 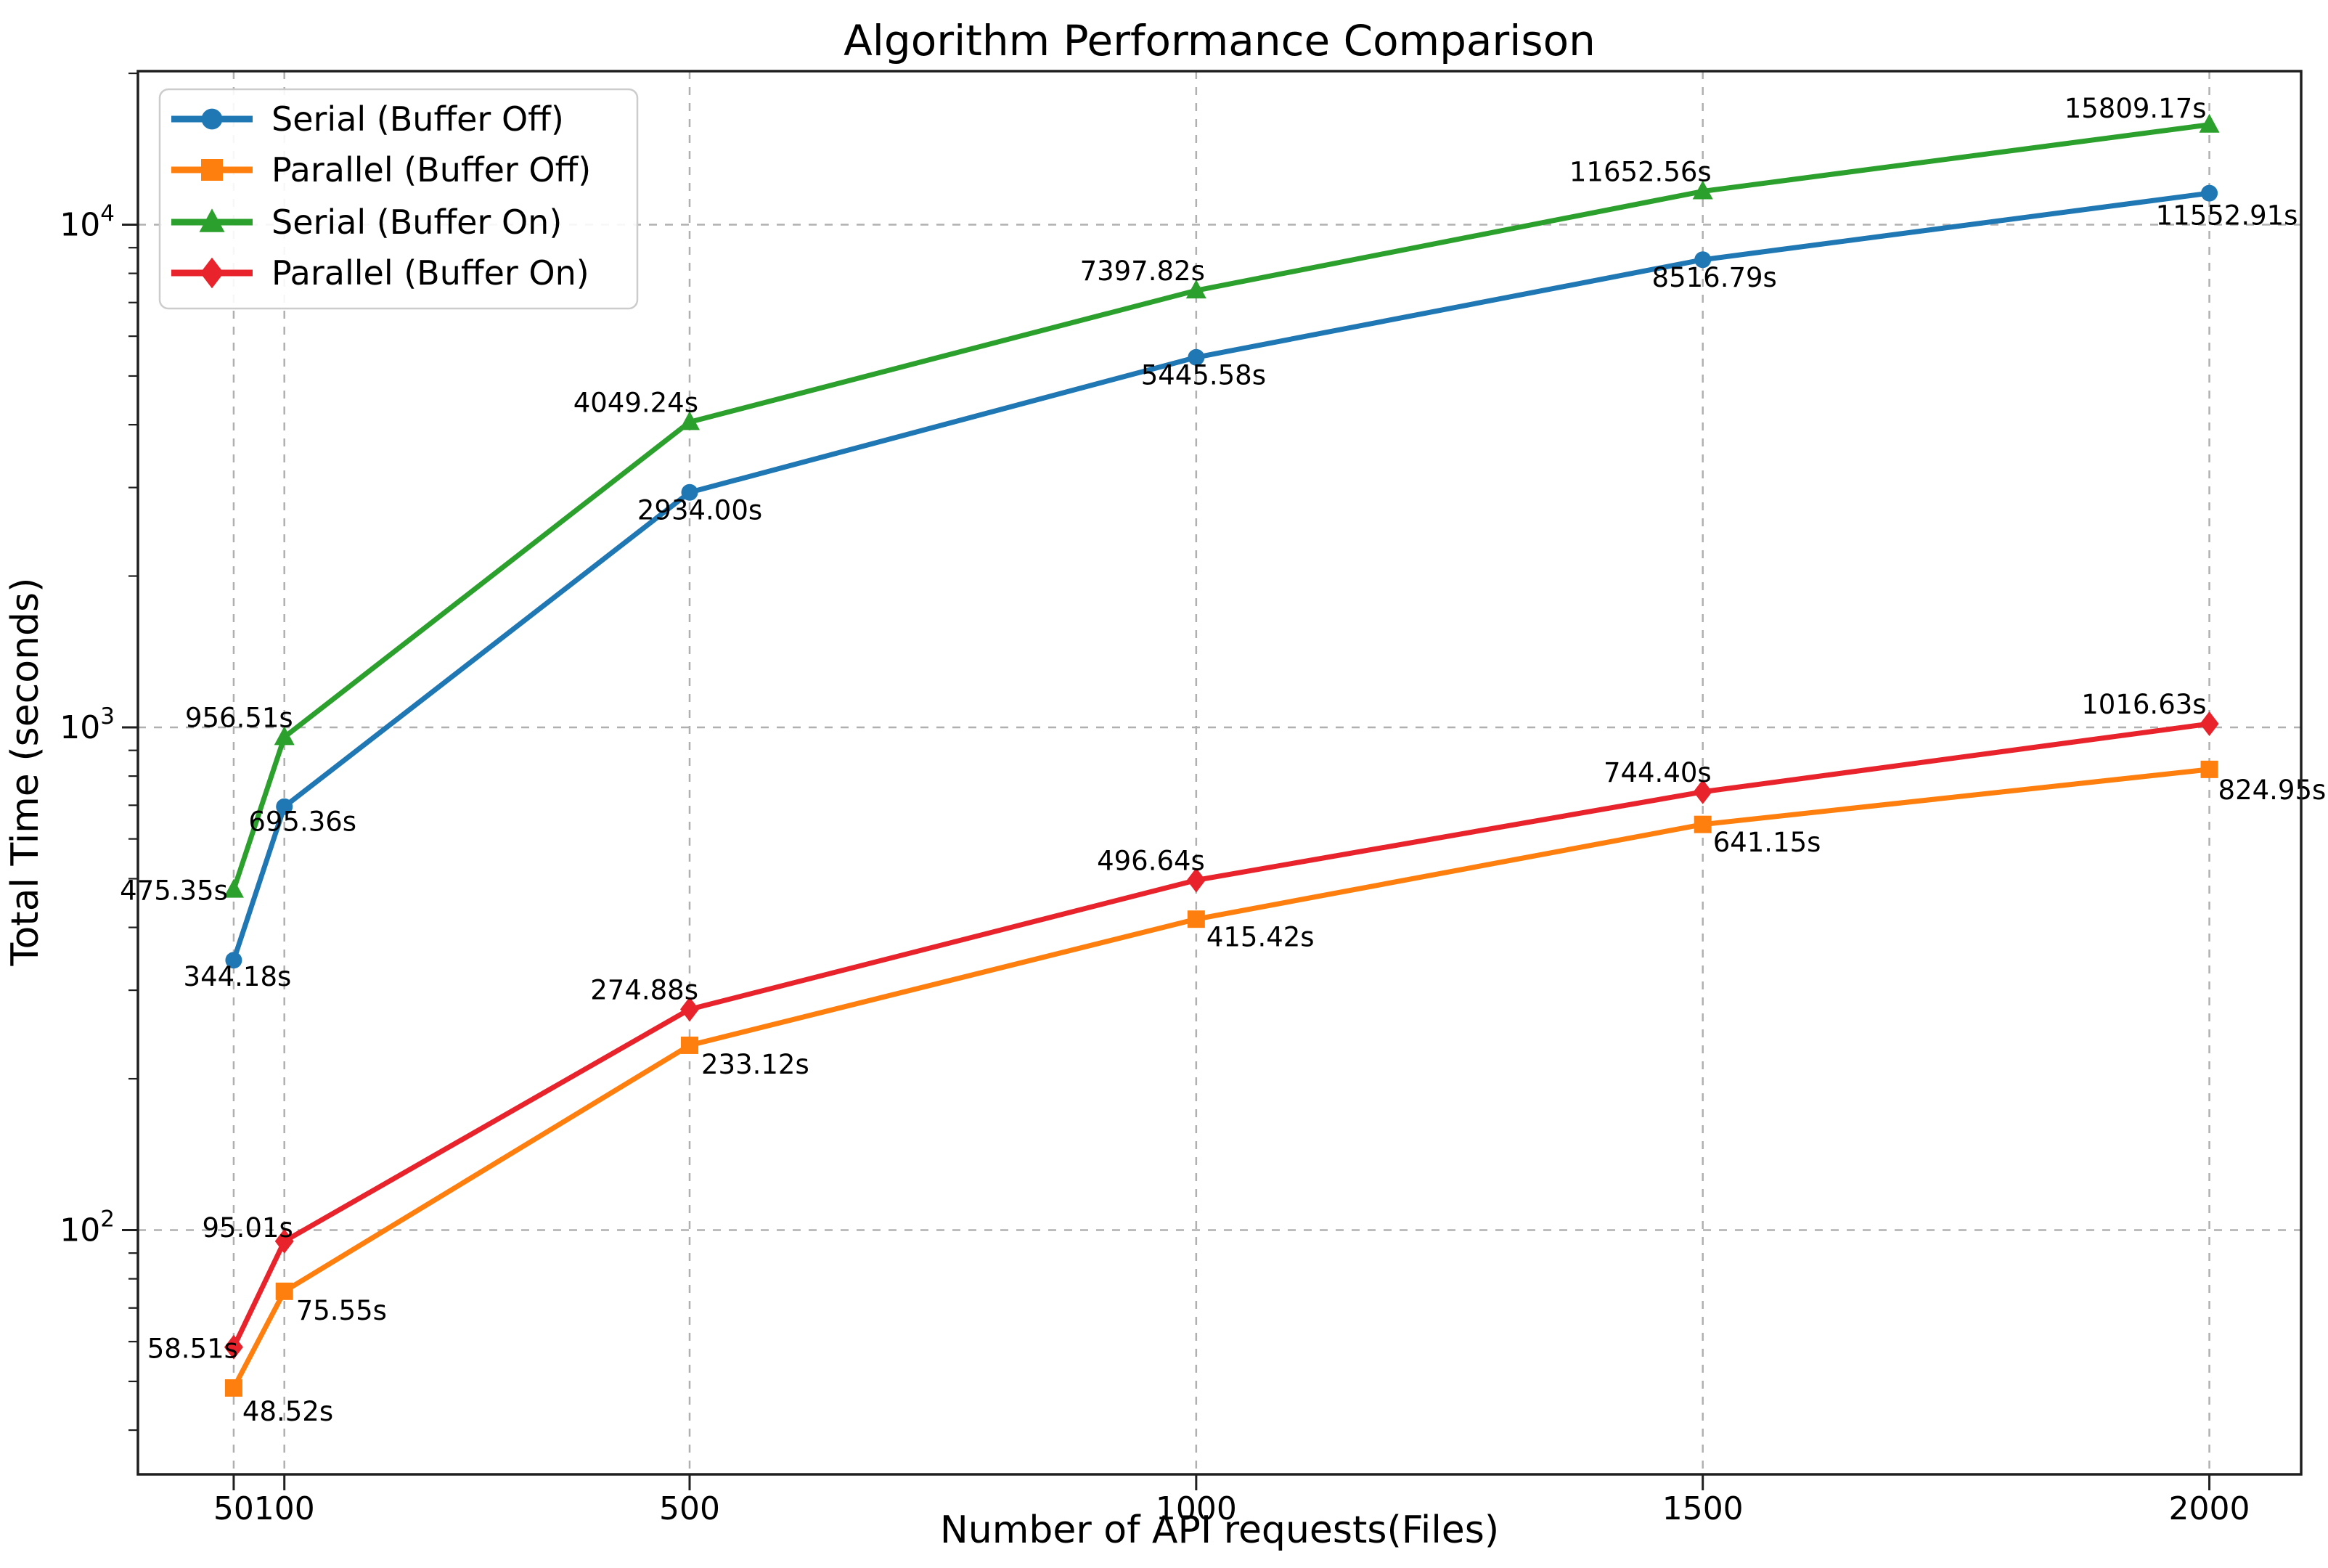 What do you see at coordinates (417, 119) in the screenshot?
I see `legend-label: Serial (Buffer Off)` at bounding box center [417, 119].